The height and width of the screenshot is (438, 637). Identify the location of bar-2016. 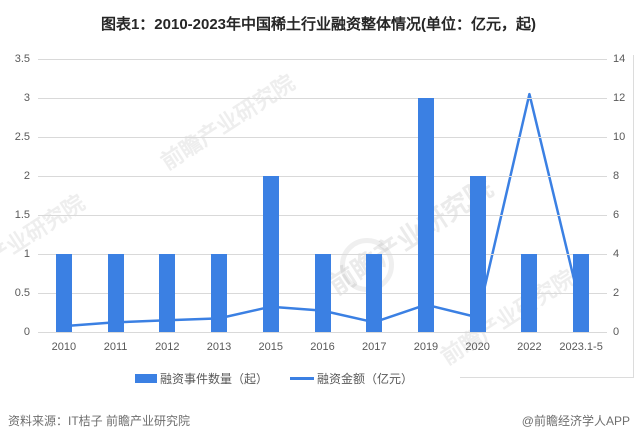
(322, 293).